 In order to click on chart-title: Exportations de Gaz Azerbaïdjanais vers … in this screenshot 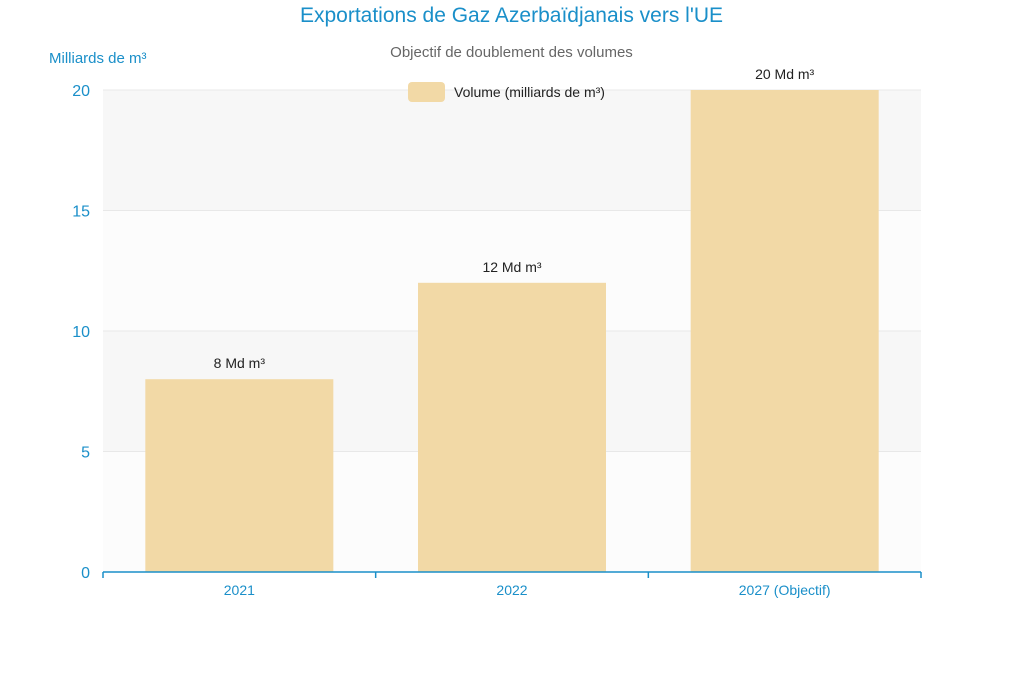, I will do `click(511, 15)`.